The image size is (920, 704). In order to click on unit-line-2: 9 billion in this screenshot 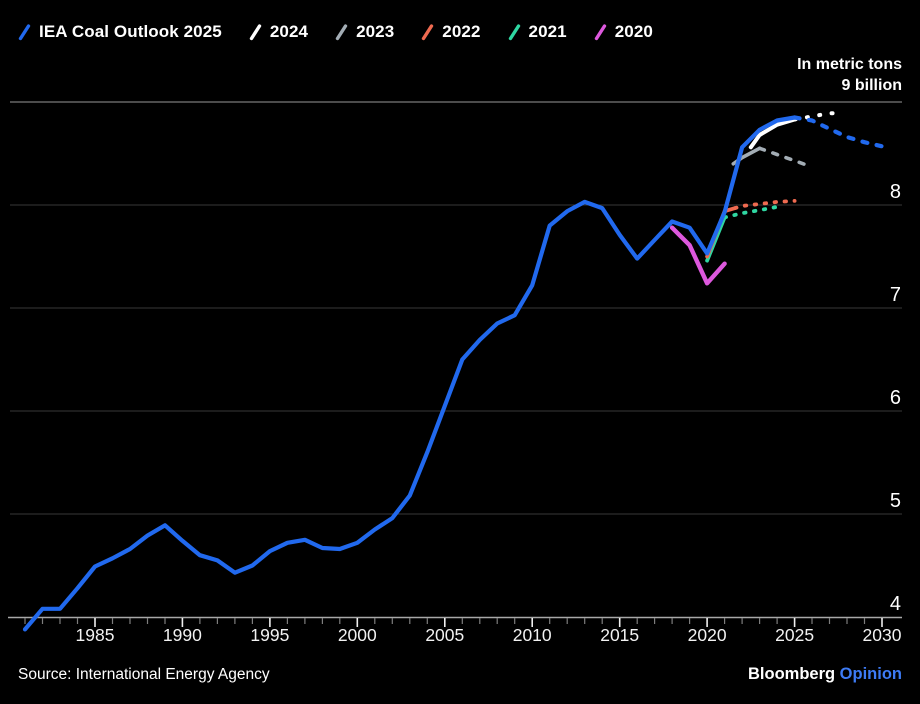, I will do `click(871, 85)`.